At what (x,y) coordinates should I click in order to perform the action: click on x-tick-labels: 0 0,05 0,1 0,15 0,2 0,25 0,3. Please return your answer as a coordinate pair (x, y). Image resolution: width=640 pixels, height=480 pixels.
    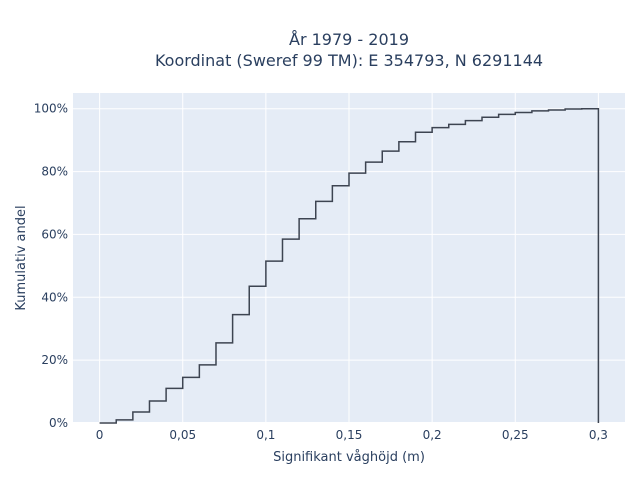
    Looking at the image, I should click on (352, 435).